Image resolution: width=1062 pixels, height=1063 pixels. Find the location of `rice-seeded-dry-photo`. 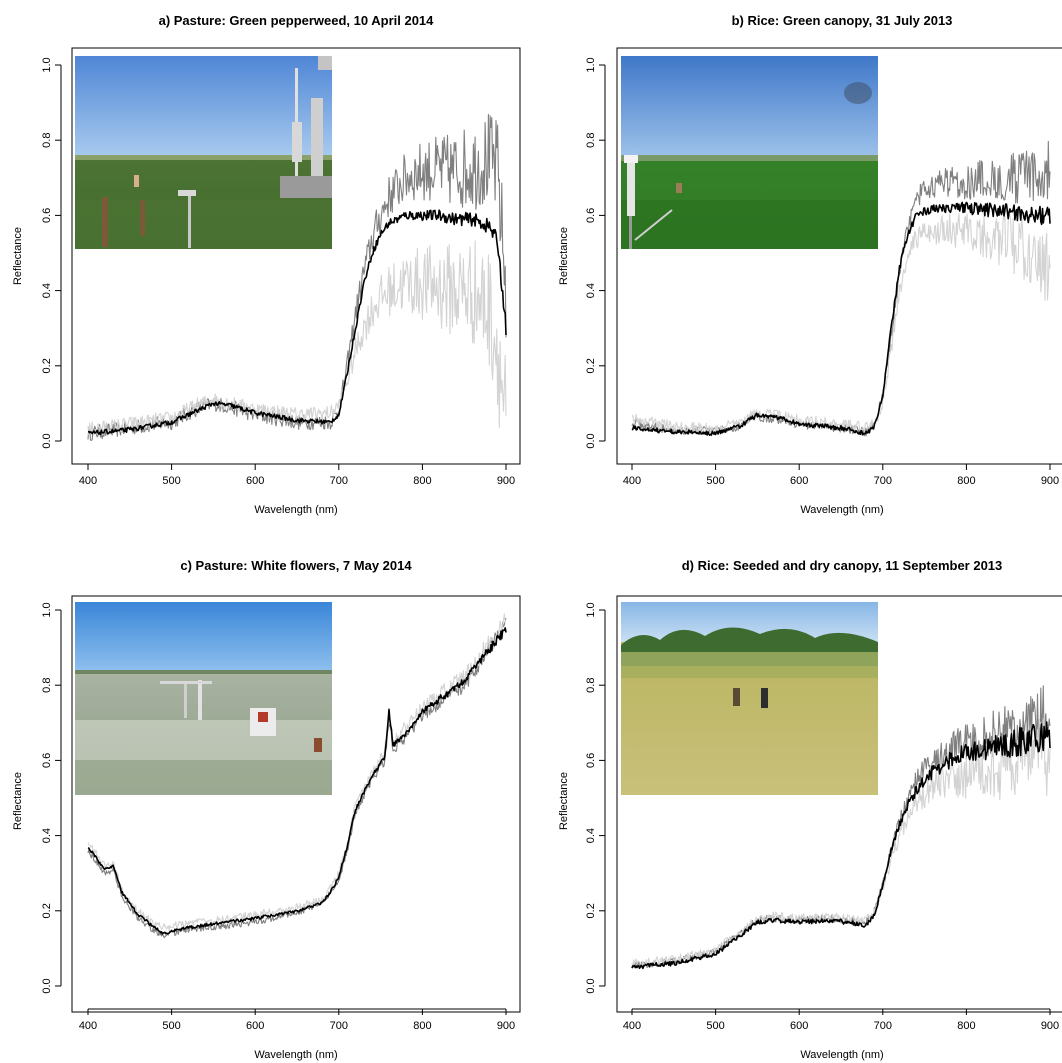

rice-seeded-dry-photo is located at coordinates (749, 698).